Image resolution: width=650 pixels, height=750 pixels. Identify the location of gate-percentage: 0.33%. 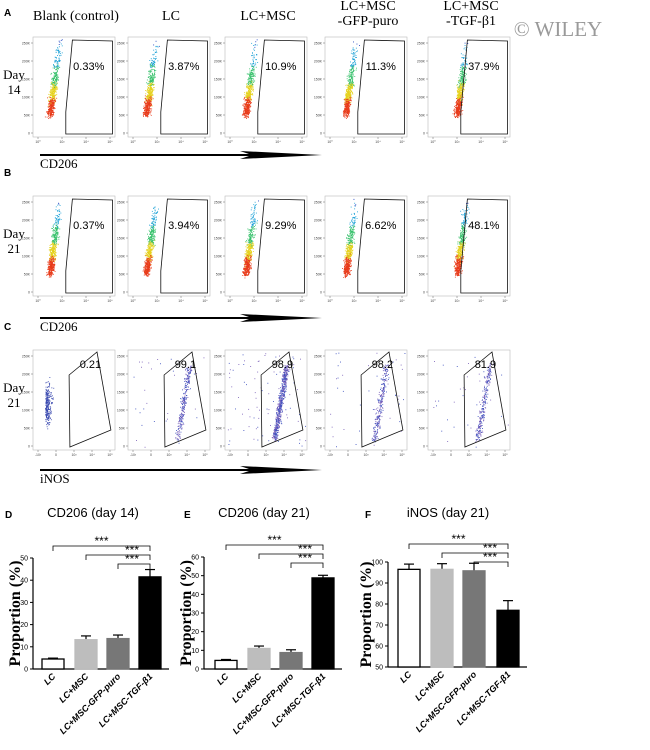
(88, 67).